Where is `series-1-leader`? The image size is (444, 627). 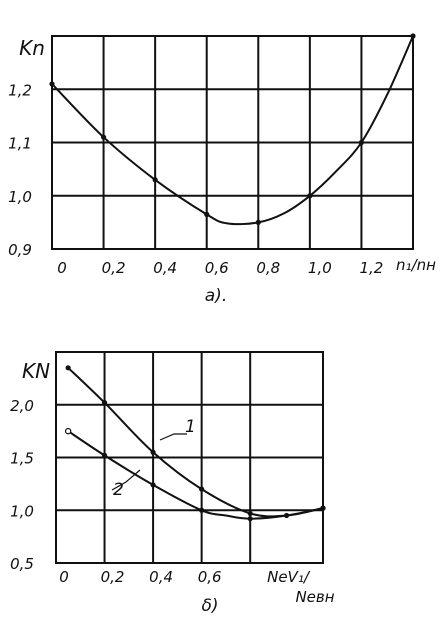 series-1-leader is located at coordinates (173, 437).